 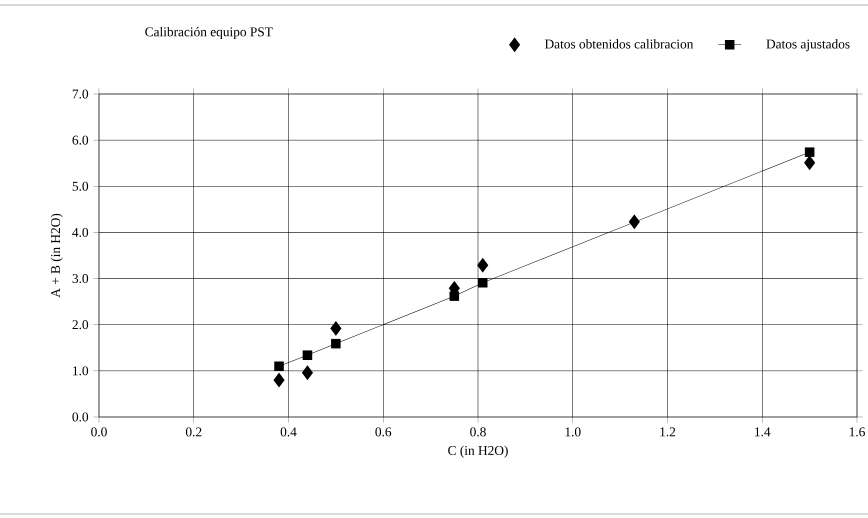 I want to click on legend-label: Datos obtenidos calibracion, so click(x=619, y=44).